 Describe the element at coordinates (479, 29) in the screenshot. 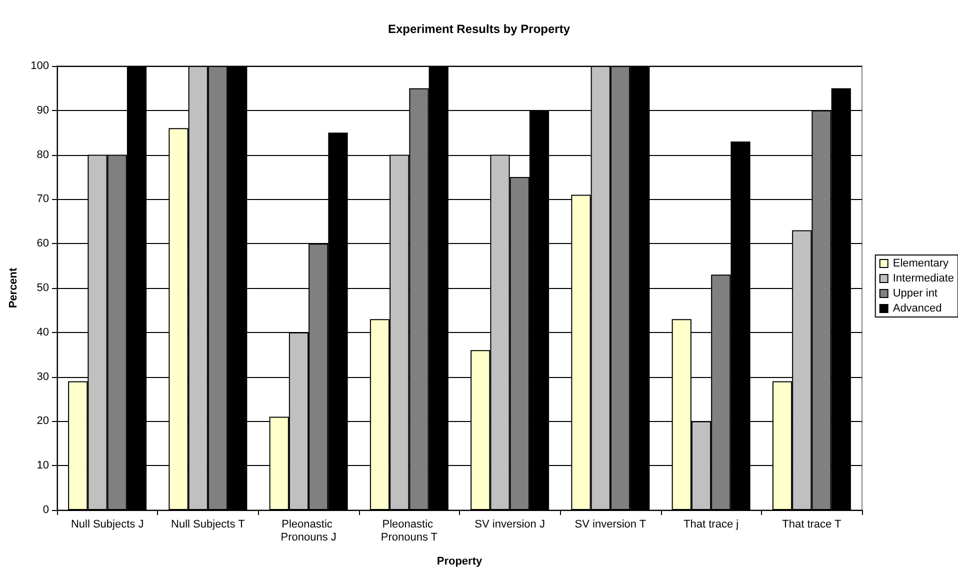

I see `chart-title: Experiment Results by Property` at that location.